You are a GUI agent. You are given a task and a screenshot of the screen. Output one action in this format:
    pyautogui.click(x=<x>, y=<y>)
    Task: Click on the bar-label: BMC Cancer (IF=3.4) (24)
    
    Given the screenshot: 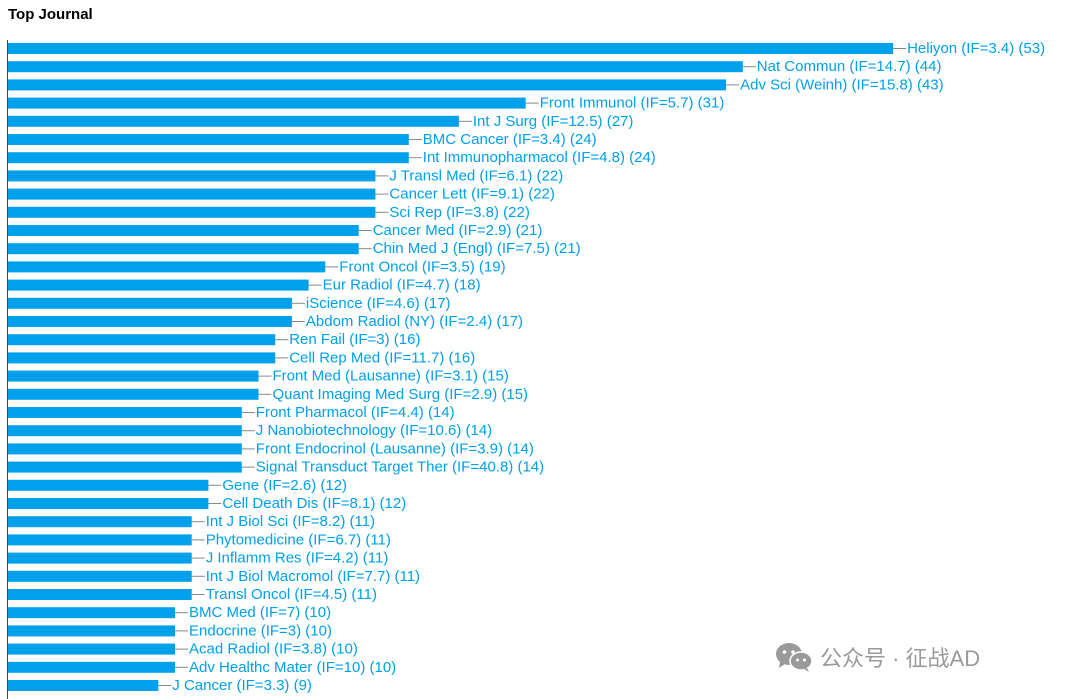 What is the action you would take?
    pyautogui.click(x=510, y=139)
    